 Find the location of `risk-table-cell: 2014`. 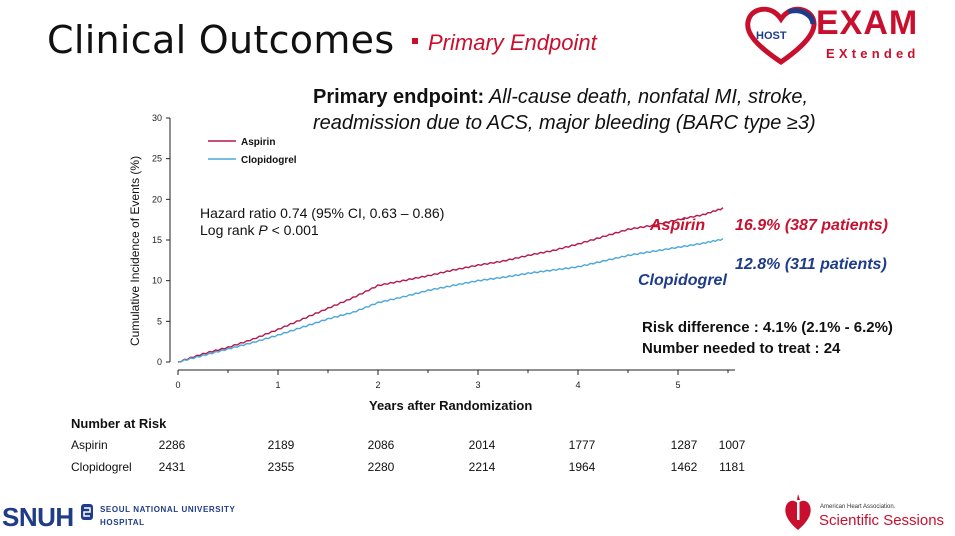

risk-table-cell: 2014 is located at coordinates (482, 445).